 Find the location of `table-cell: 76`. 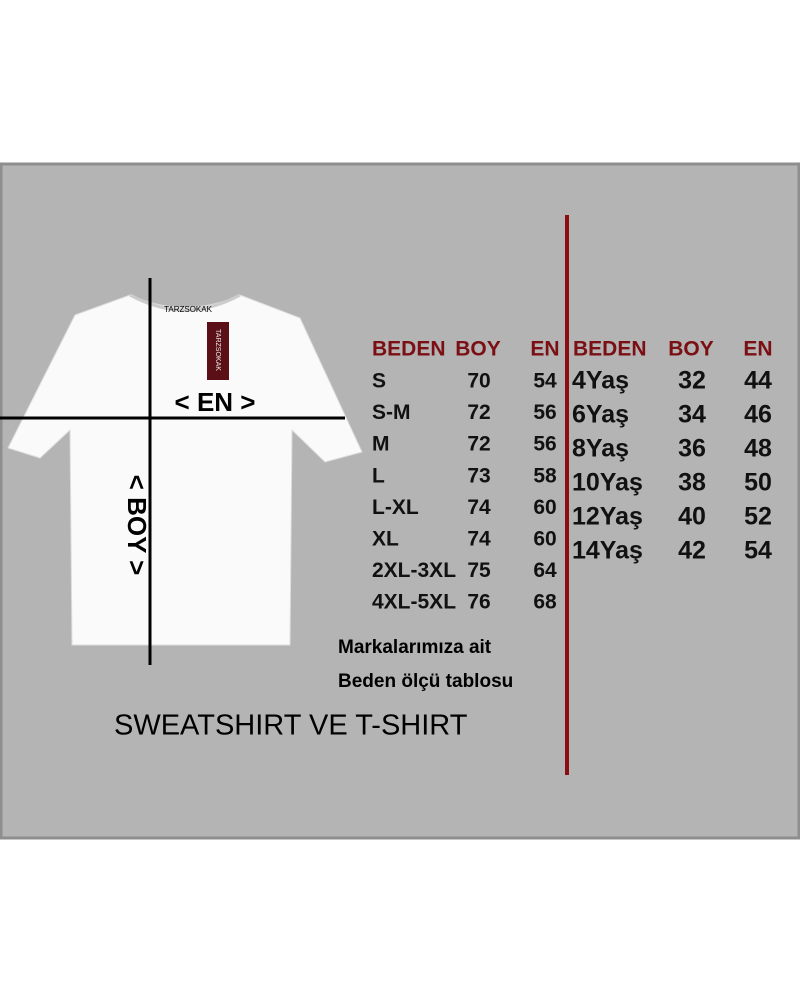

table-cell: 76 is located at coordinates (478, 602).